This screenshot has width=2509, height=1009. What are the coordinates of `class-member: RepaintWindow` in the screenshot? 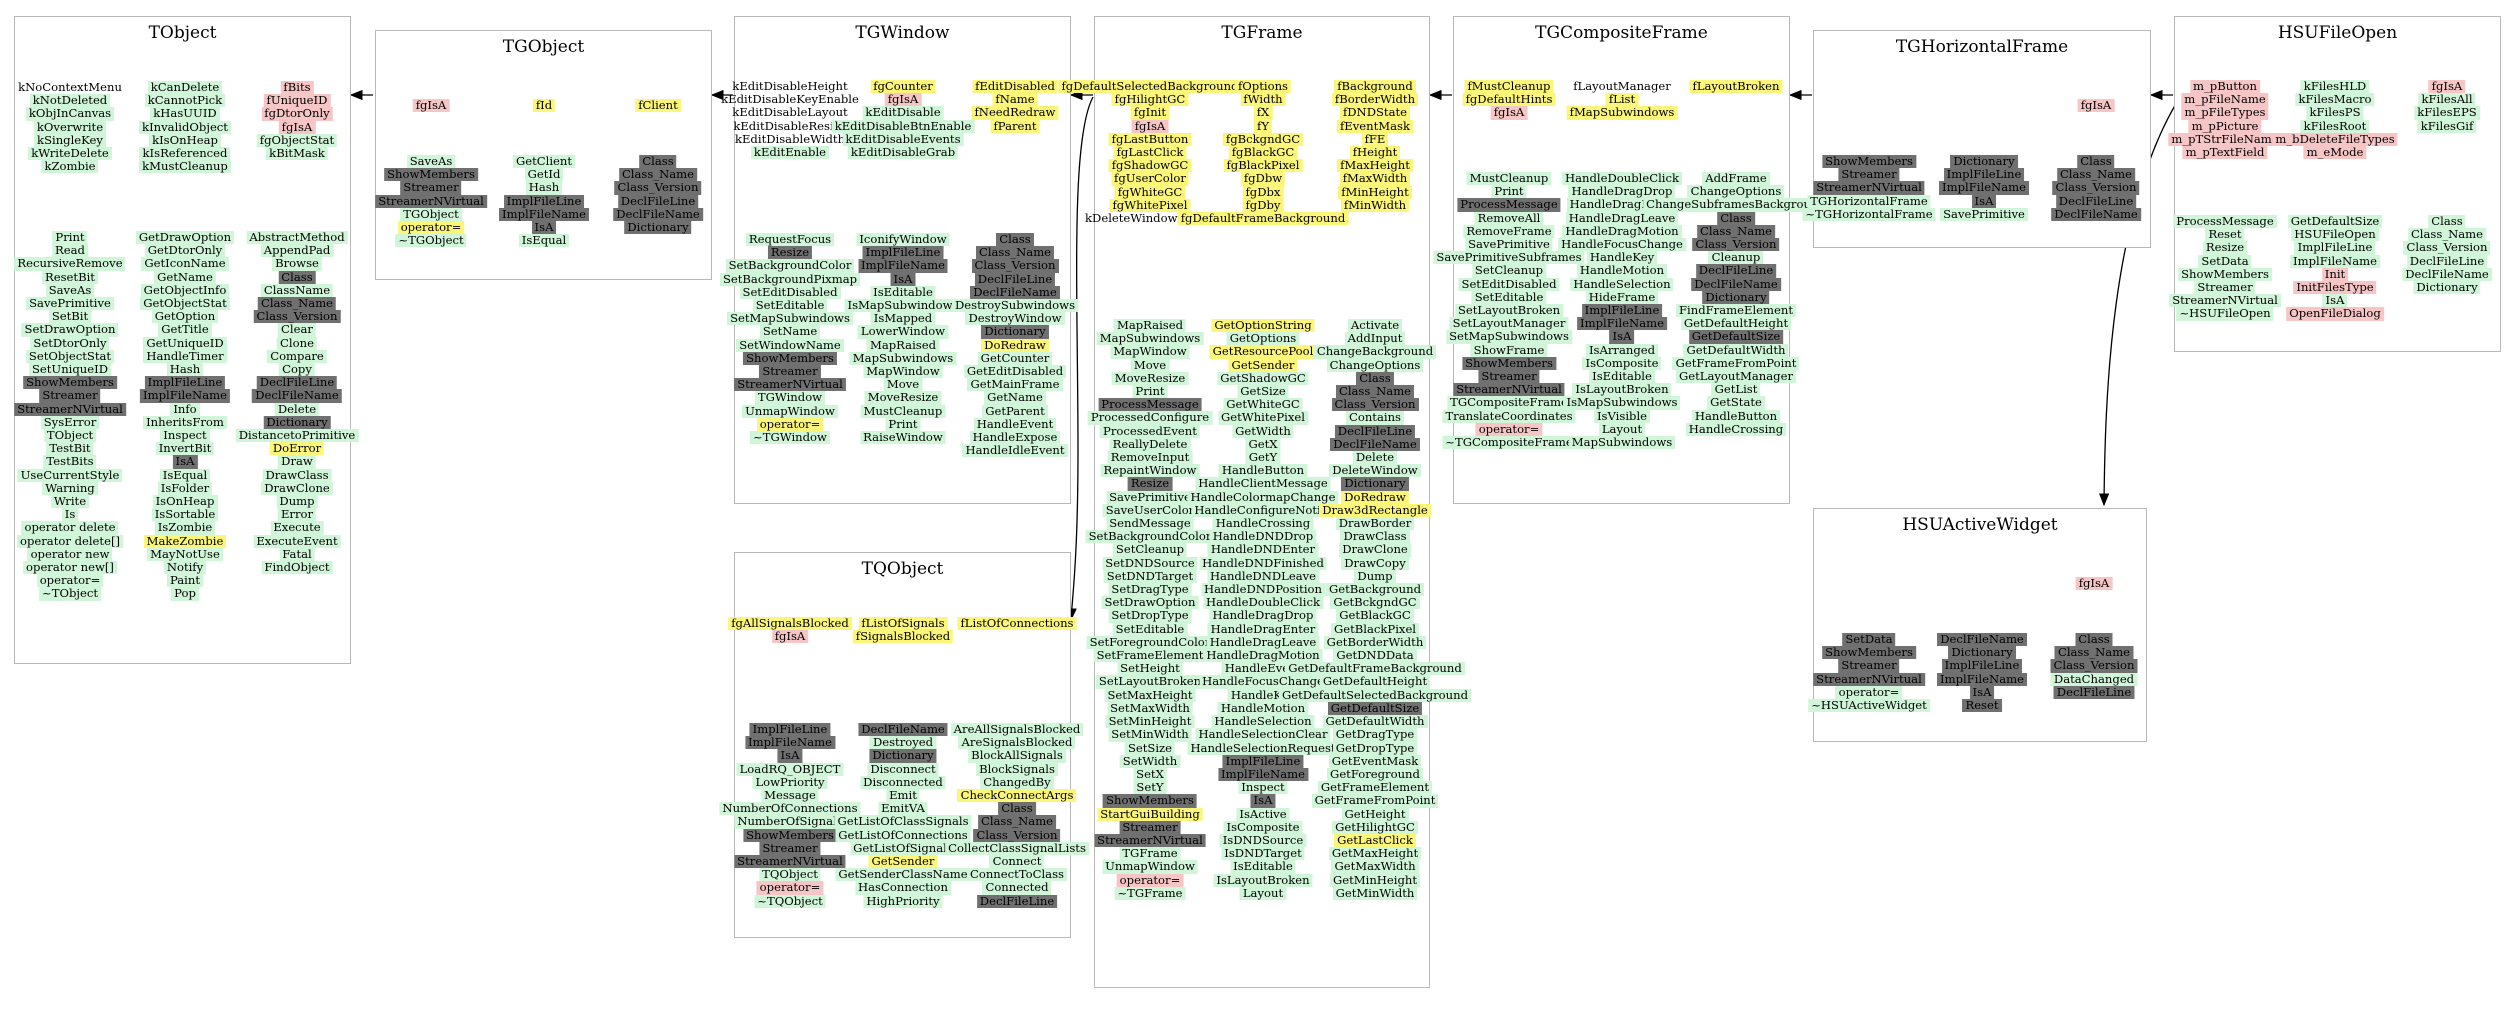 It's located at (1150, 471).